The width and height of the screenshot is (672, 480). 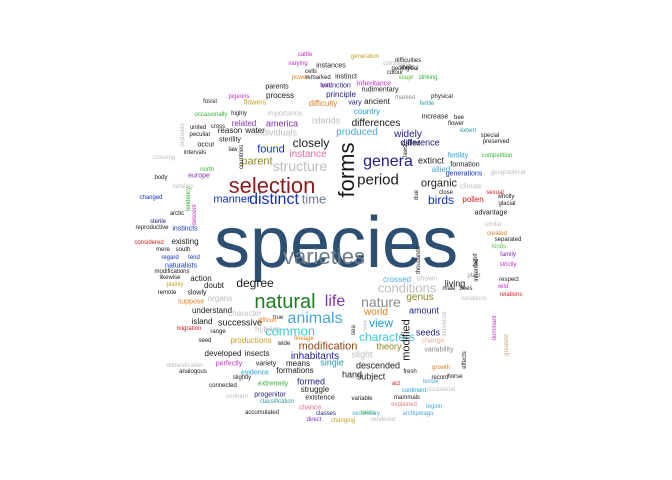 What do you see at coordinates (257, 161) in the screenshot?
I see `word-parent: parent` at bounding box center [257, 161].